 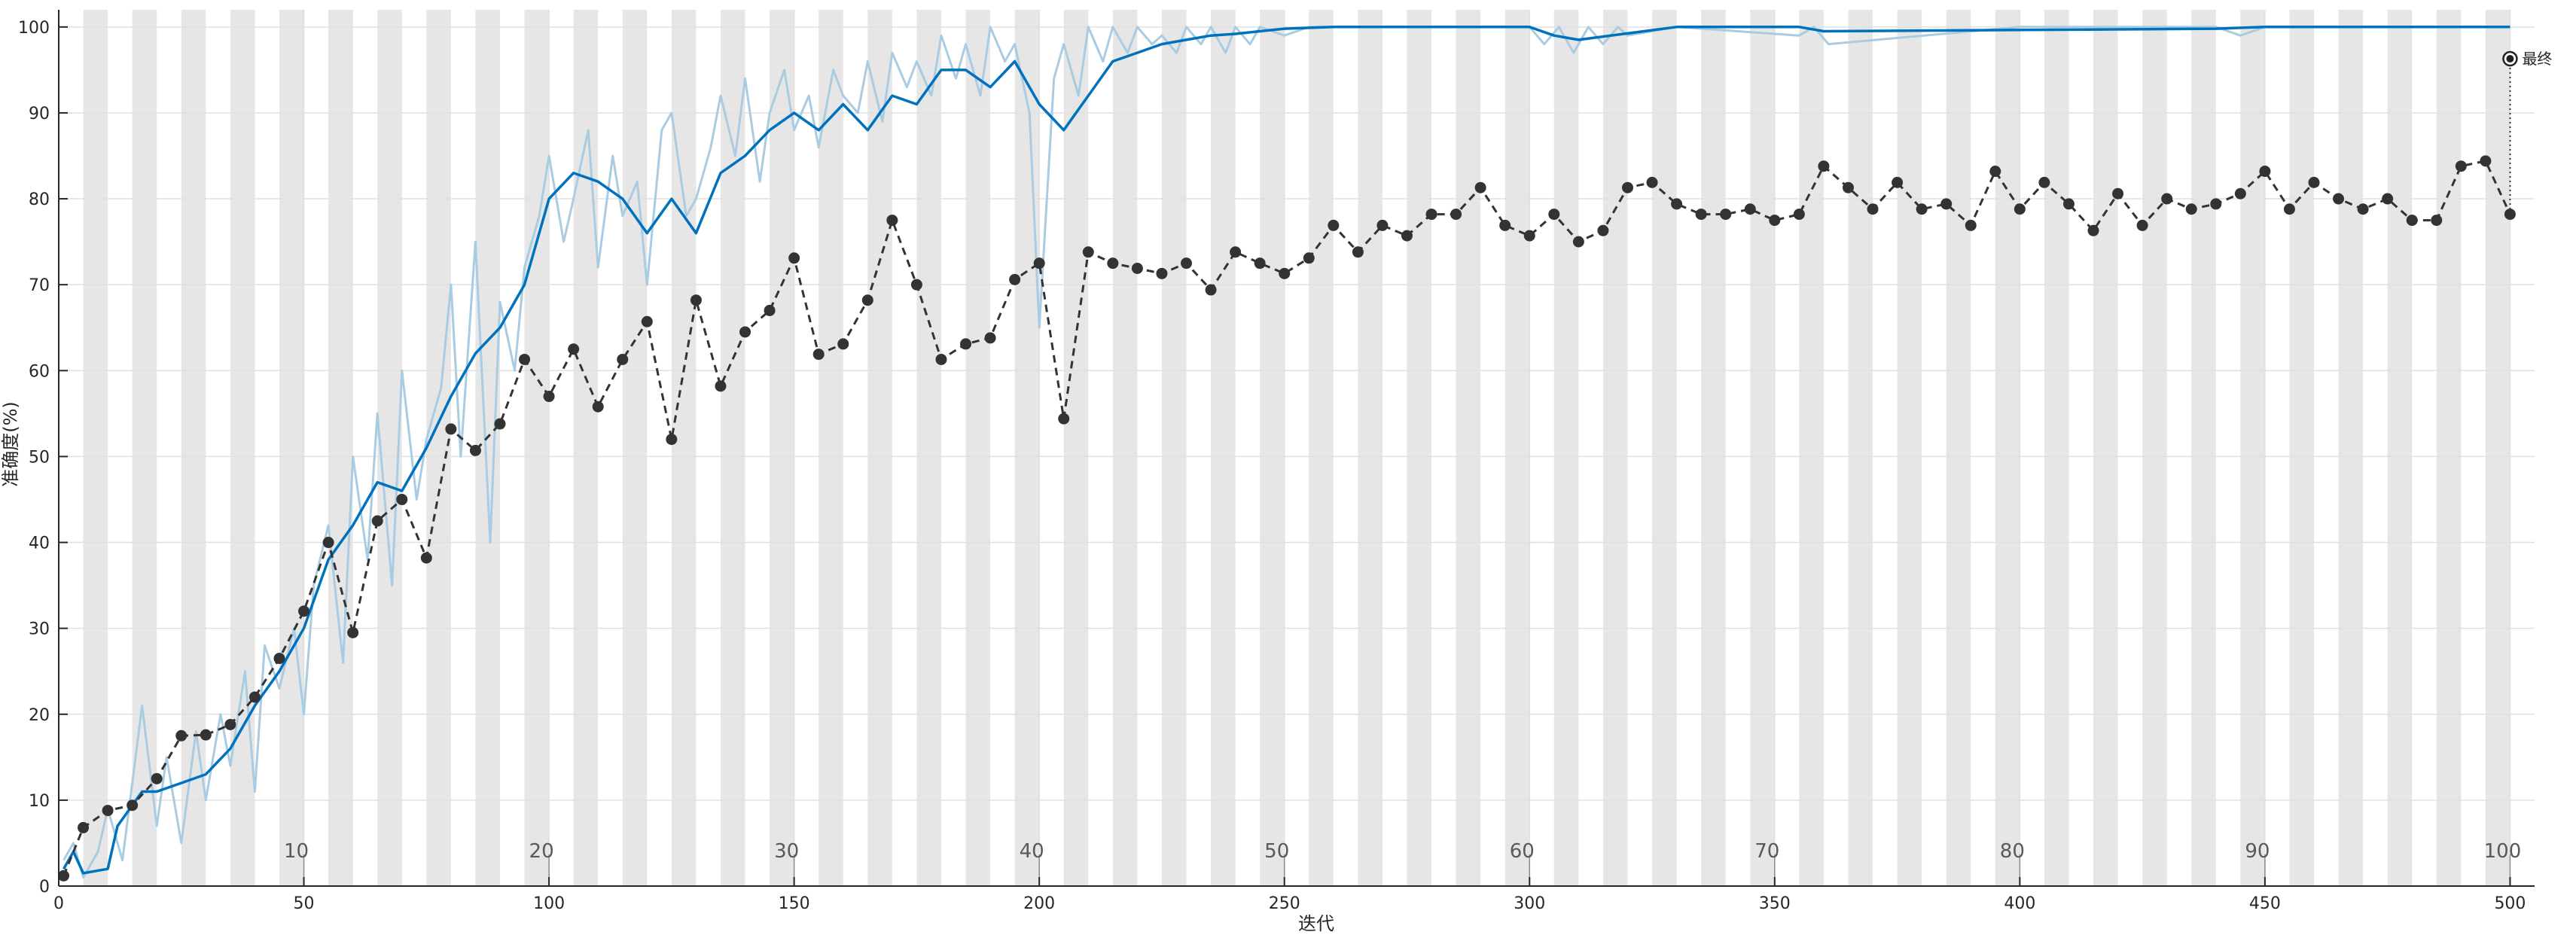 I want to click on epoch-label: 80, so click(x=2012, y=851).